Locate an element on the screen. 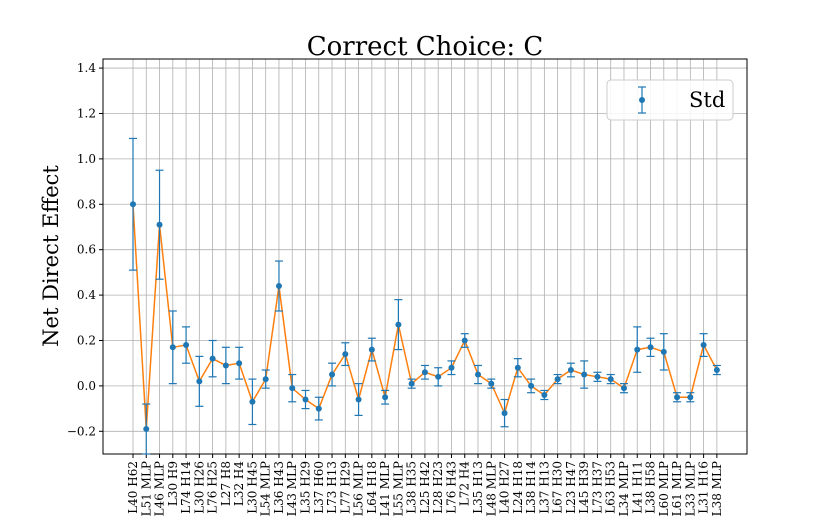 The width and height of the screenshot is (830, 519). x-tick-label: L72 H4 is located at coordinates (465, 484).